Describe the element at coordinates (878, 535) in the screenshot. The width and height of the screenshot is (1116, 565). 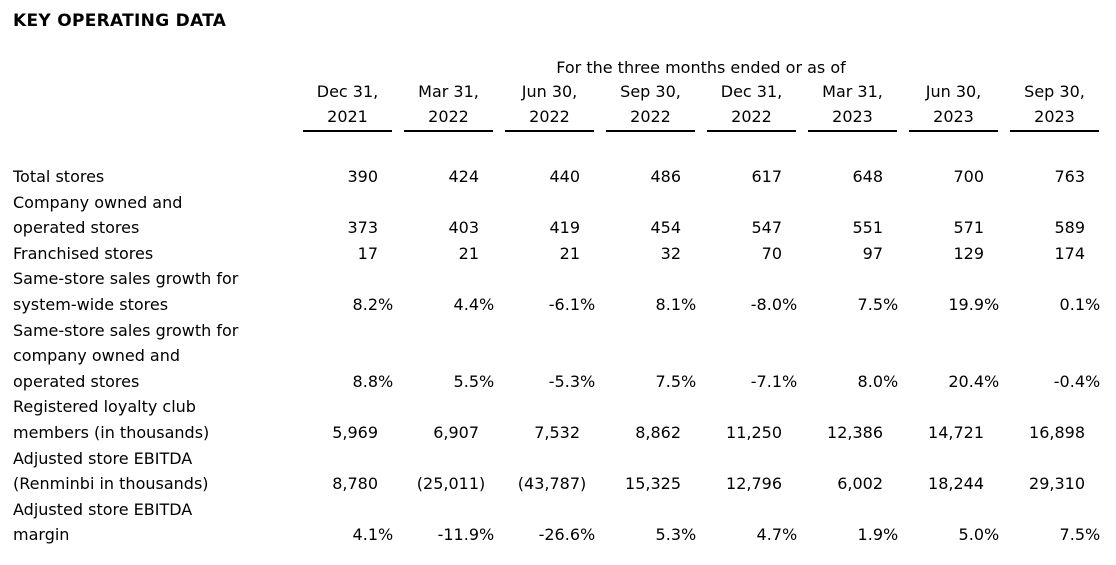
I see `value-text: 1.9%` at that location.